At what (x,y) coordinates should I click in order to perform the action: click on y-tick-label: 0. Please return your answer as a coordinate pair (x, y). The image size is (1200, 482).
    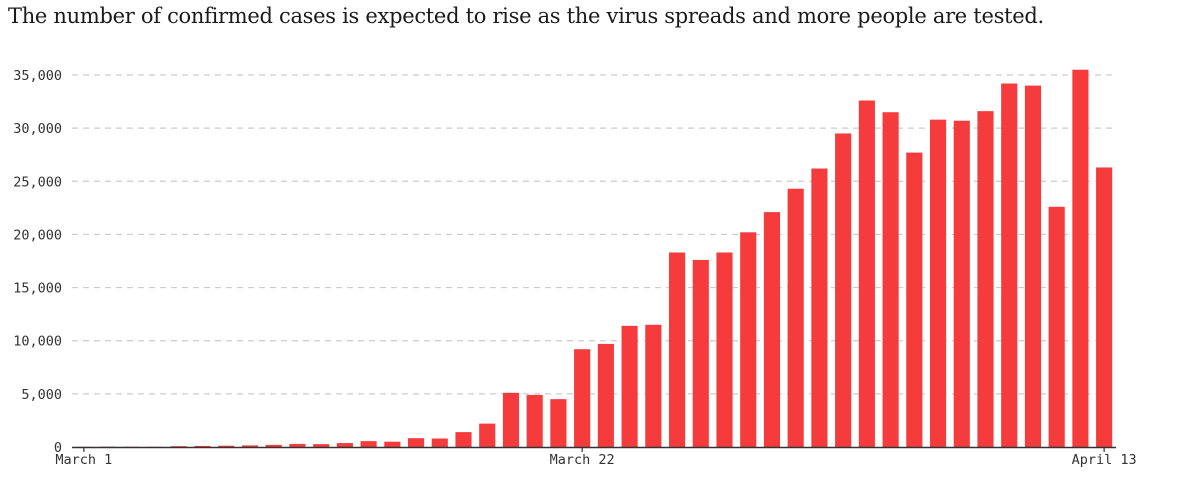
    Looking at the image, I should click on (58, 448).